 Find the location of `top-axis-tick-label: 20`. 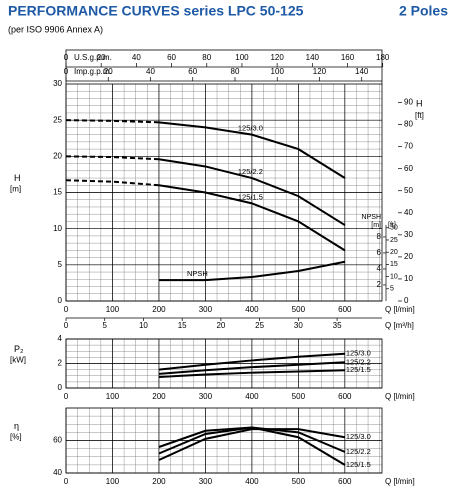

top-axis-tick-label: 20 is located at coordinates (108, 71).